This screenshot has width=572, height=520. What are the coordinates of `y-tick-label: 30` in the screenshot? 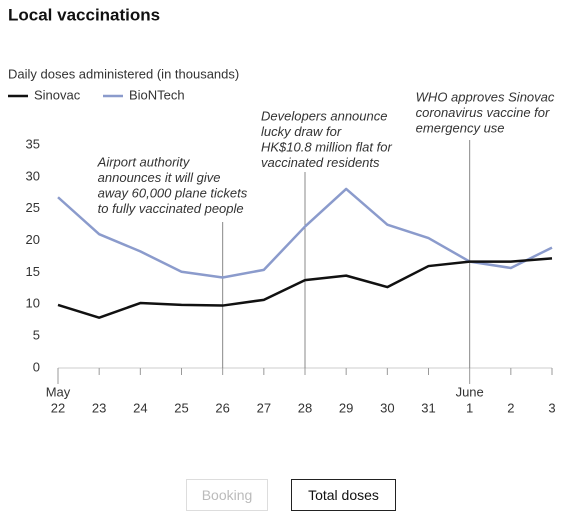 It's located at (33, 175).